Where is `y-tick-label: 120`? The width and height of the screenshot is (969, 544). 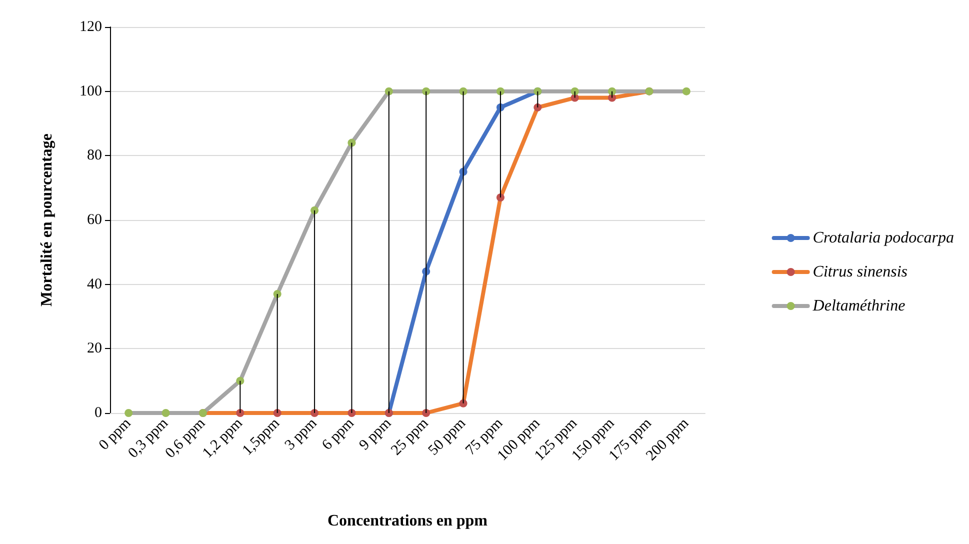
y-tick-label: 120 is located at coordinates (91, 27).